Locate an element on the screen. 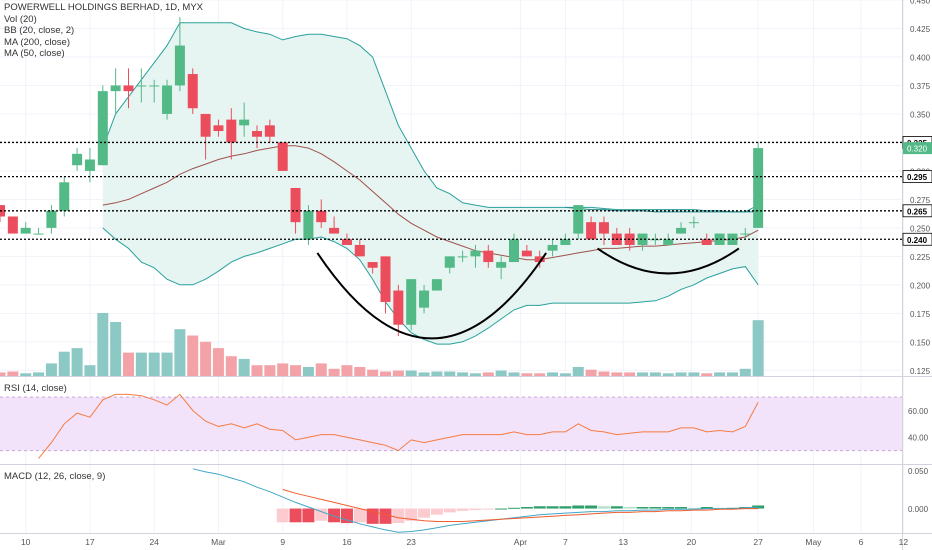 This screenshot has height=550, width=932. price-tick-label: 0.375 is located at coordinates (920, 86).